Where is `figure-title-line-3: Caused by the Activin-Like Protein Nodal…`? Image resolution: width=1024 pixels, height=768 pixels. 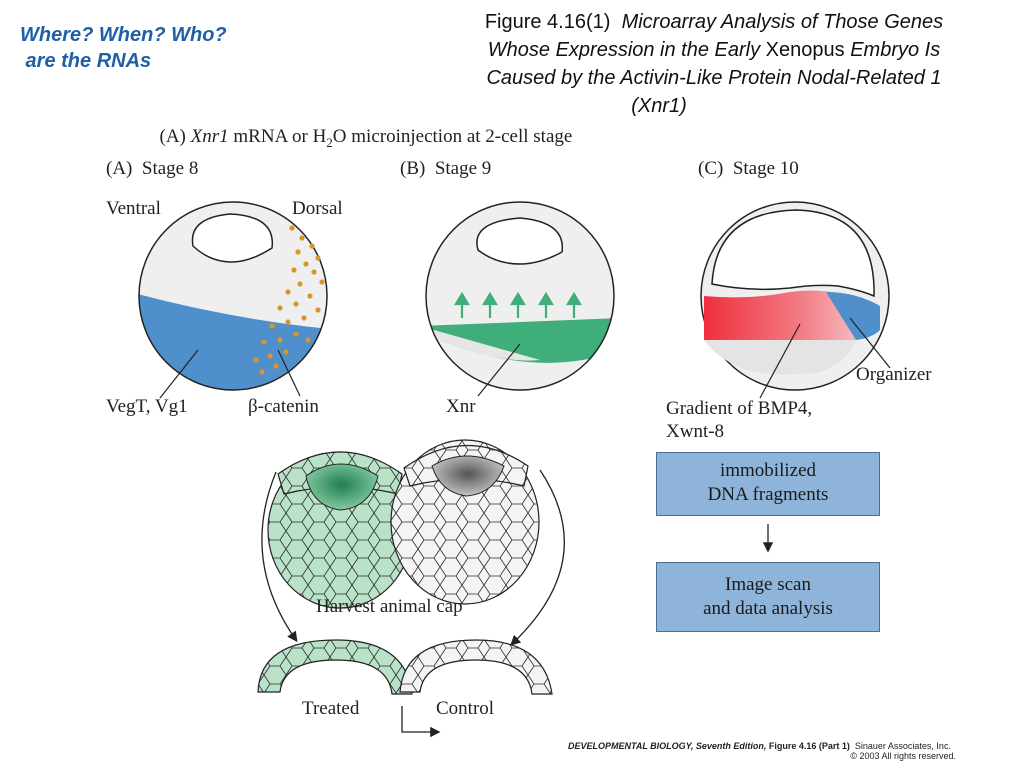
figure-title-line-3: Caused by the Activin-Like Protein Nodal… is located at coordinates (714, 78).